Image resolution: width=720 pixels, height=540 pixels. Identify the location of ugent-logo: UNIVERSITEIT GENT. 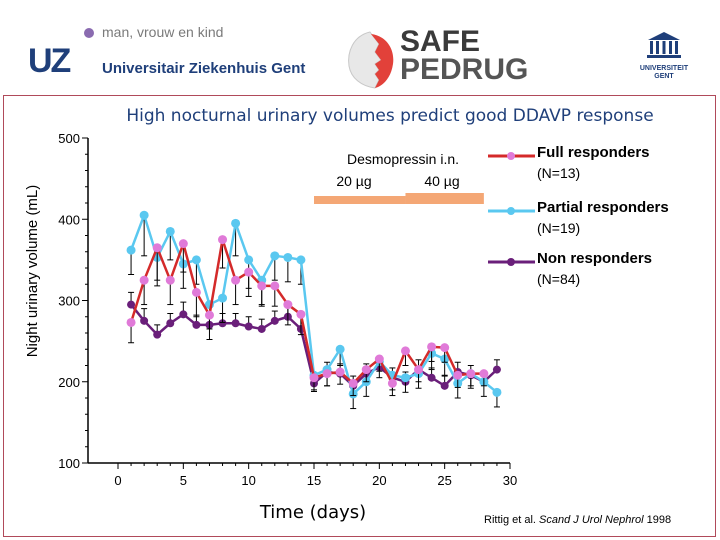
(664, 55).